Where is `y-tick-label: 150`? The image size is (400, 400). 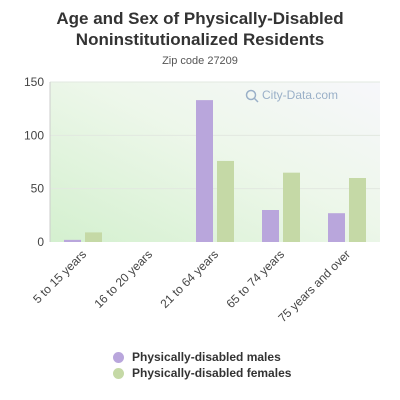 y-tick-label: 150 is located at coordinates (34, 82).